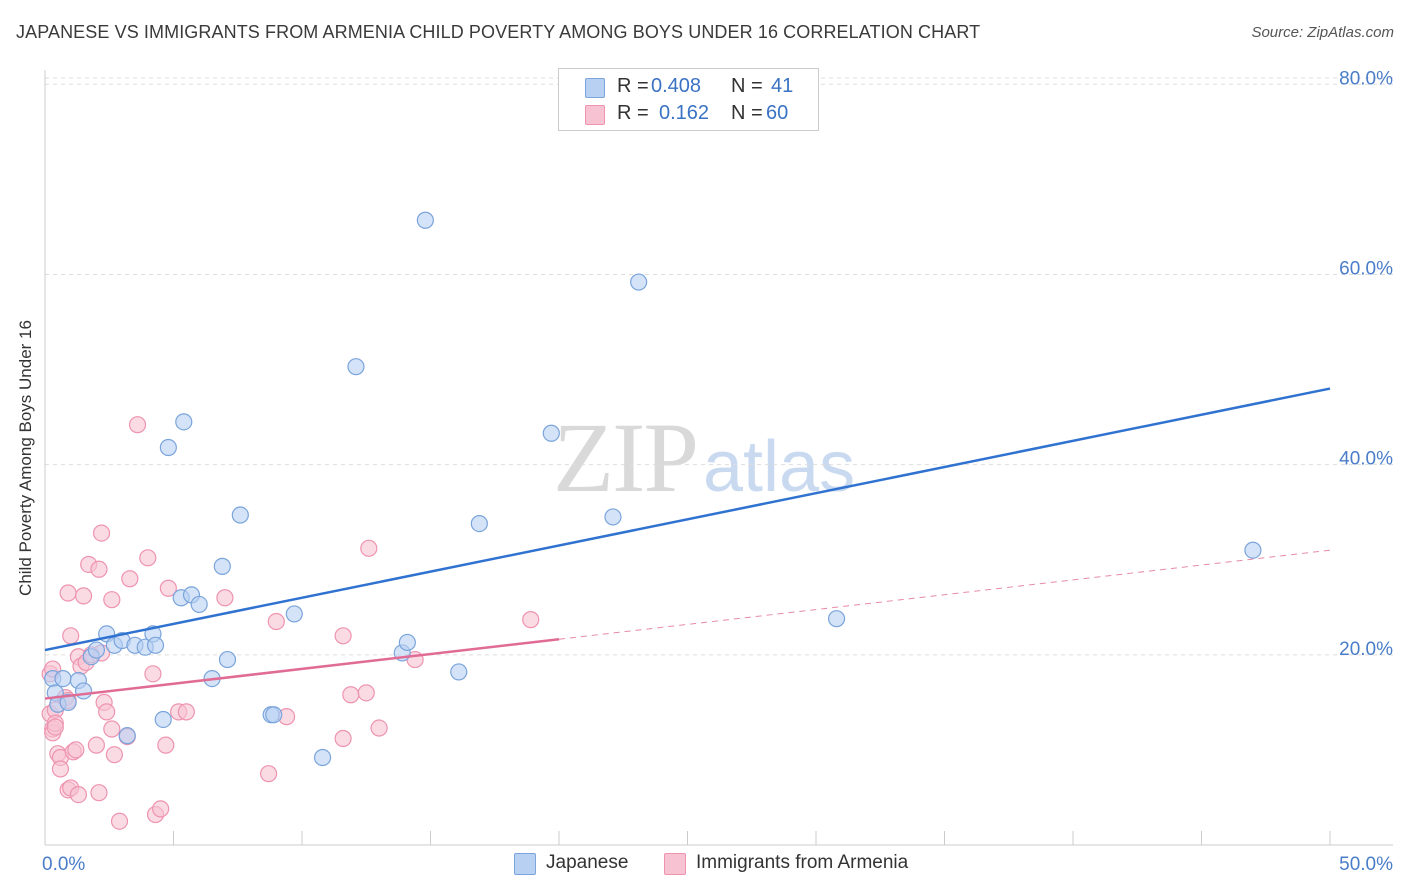 Image resolution: width=1406 pixels, height=892 pixels. What do you see at coordinates (25, 458) in the screenshot?
I see `y-axis-label: Child Poverty Among Boys Under 16` at bounding box center [25, 458].